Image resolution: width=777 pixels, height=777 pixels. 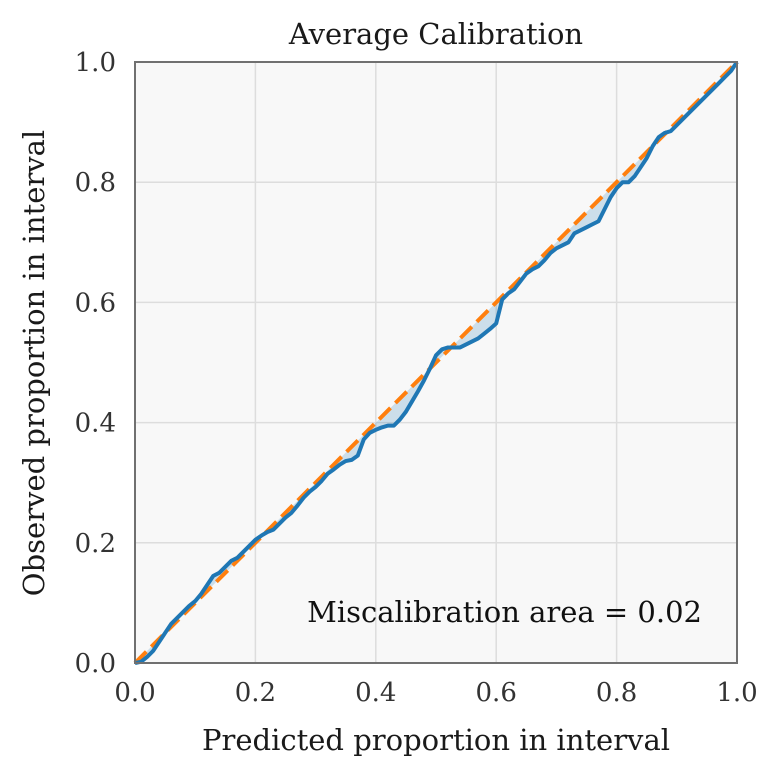 What do you see at coordinates (95, 544) in the screenshot?
I see `y-tick-label: 0.2` at bounding box center [95, 544].